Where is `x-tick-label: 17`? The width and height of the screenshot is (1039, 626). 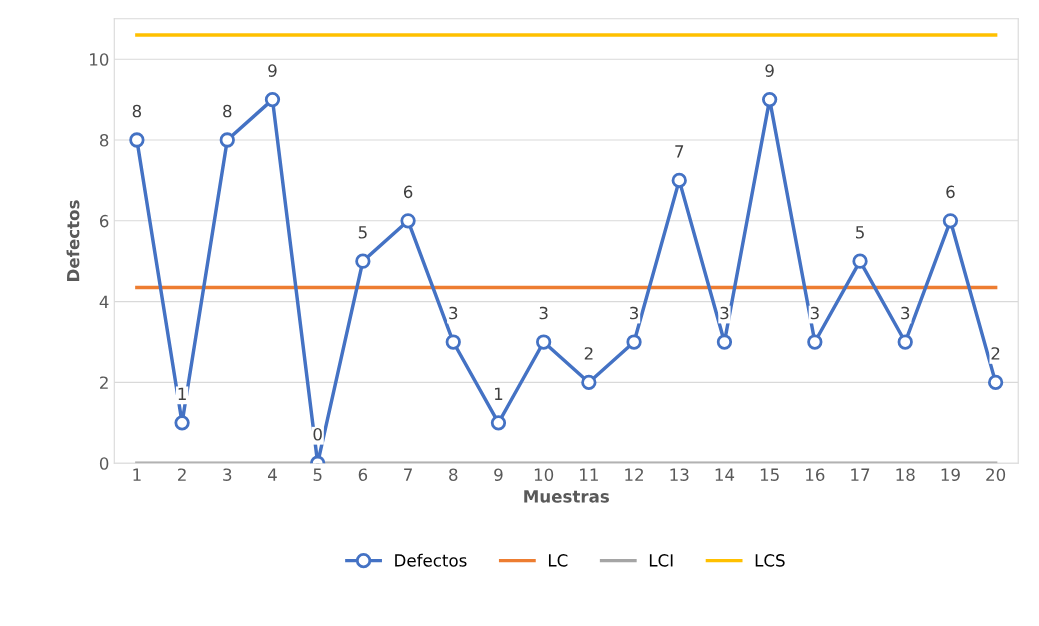
x-tick-label: 17 is located at coordinates (860, 474).